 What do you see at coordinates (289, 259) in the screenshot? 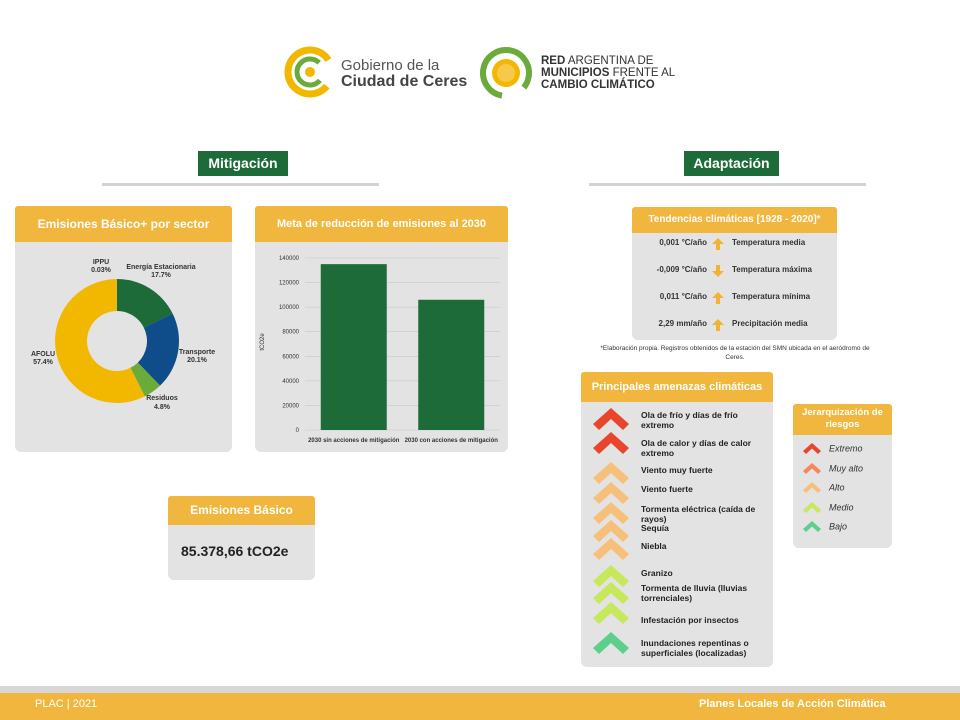
I see `y-tick-label: 140000` at bounding box center [289, 259].